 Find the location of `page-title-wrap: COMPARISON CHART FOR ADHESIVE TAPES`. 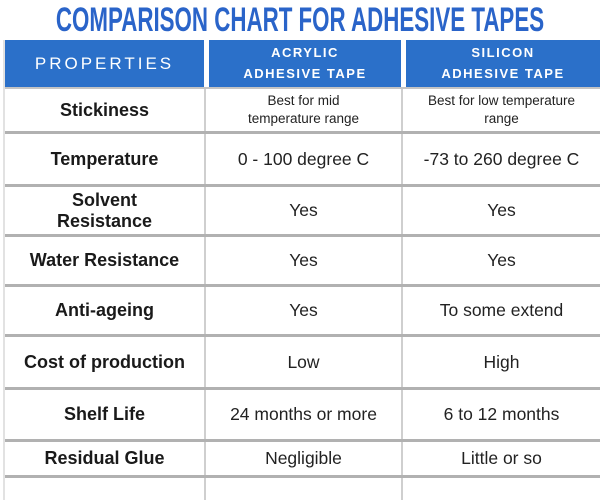

page-title-wrap: COMPARISON CHART FOR ADHESIVE TAPES is located at coordinates (300, 20).